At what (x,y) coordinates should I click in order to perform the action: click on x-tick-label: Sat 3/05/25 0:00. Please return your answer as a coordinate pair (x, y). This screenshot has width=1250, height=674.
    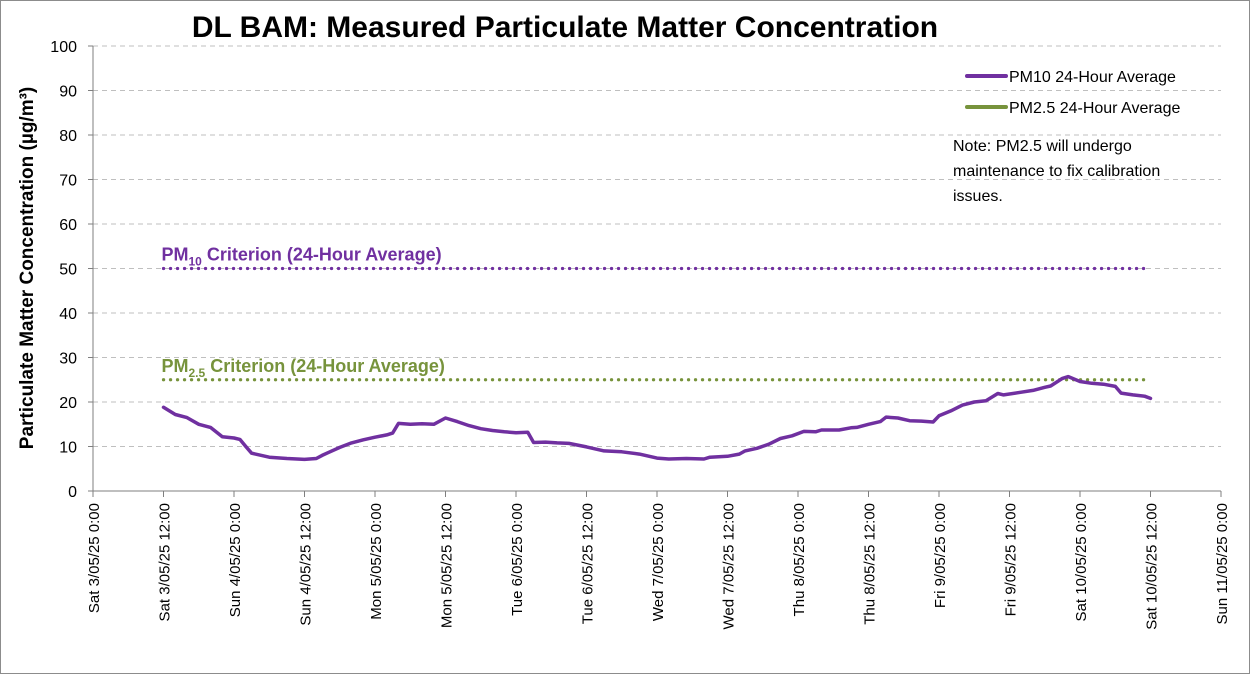
    Looking at the image, I should click on (94, 558).